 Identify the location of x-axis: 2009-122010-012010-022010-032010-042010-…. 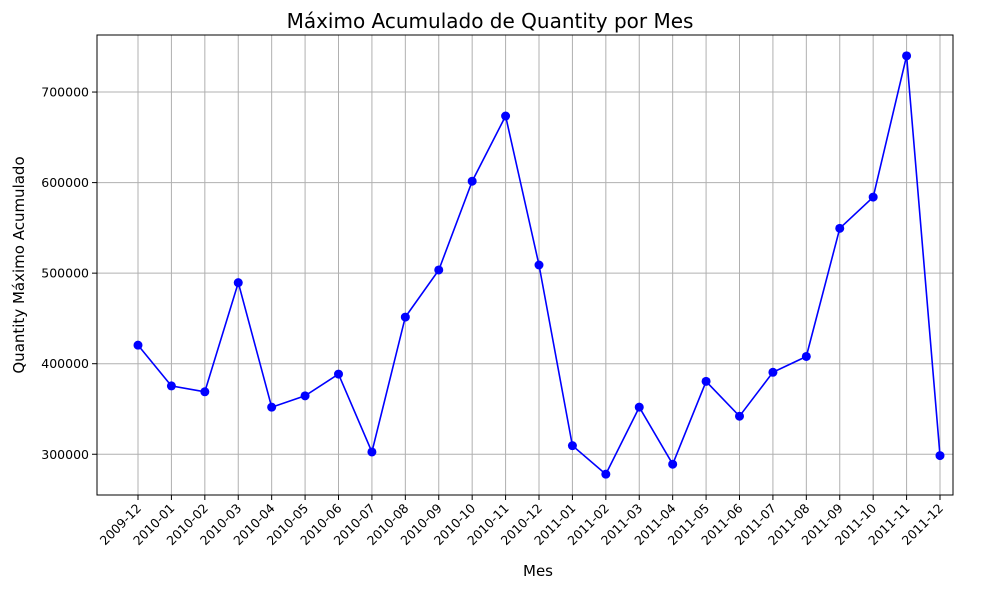
(521, 521).